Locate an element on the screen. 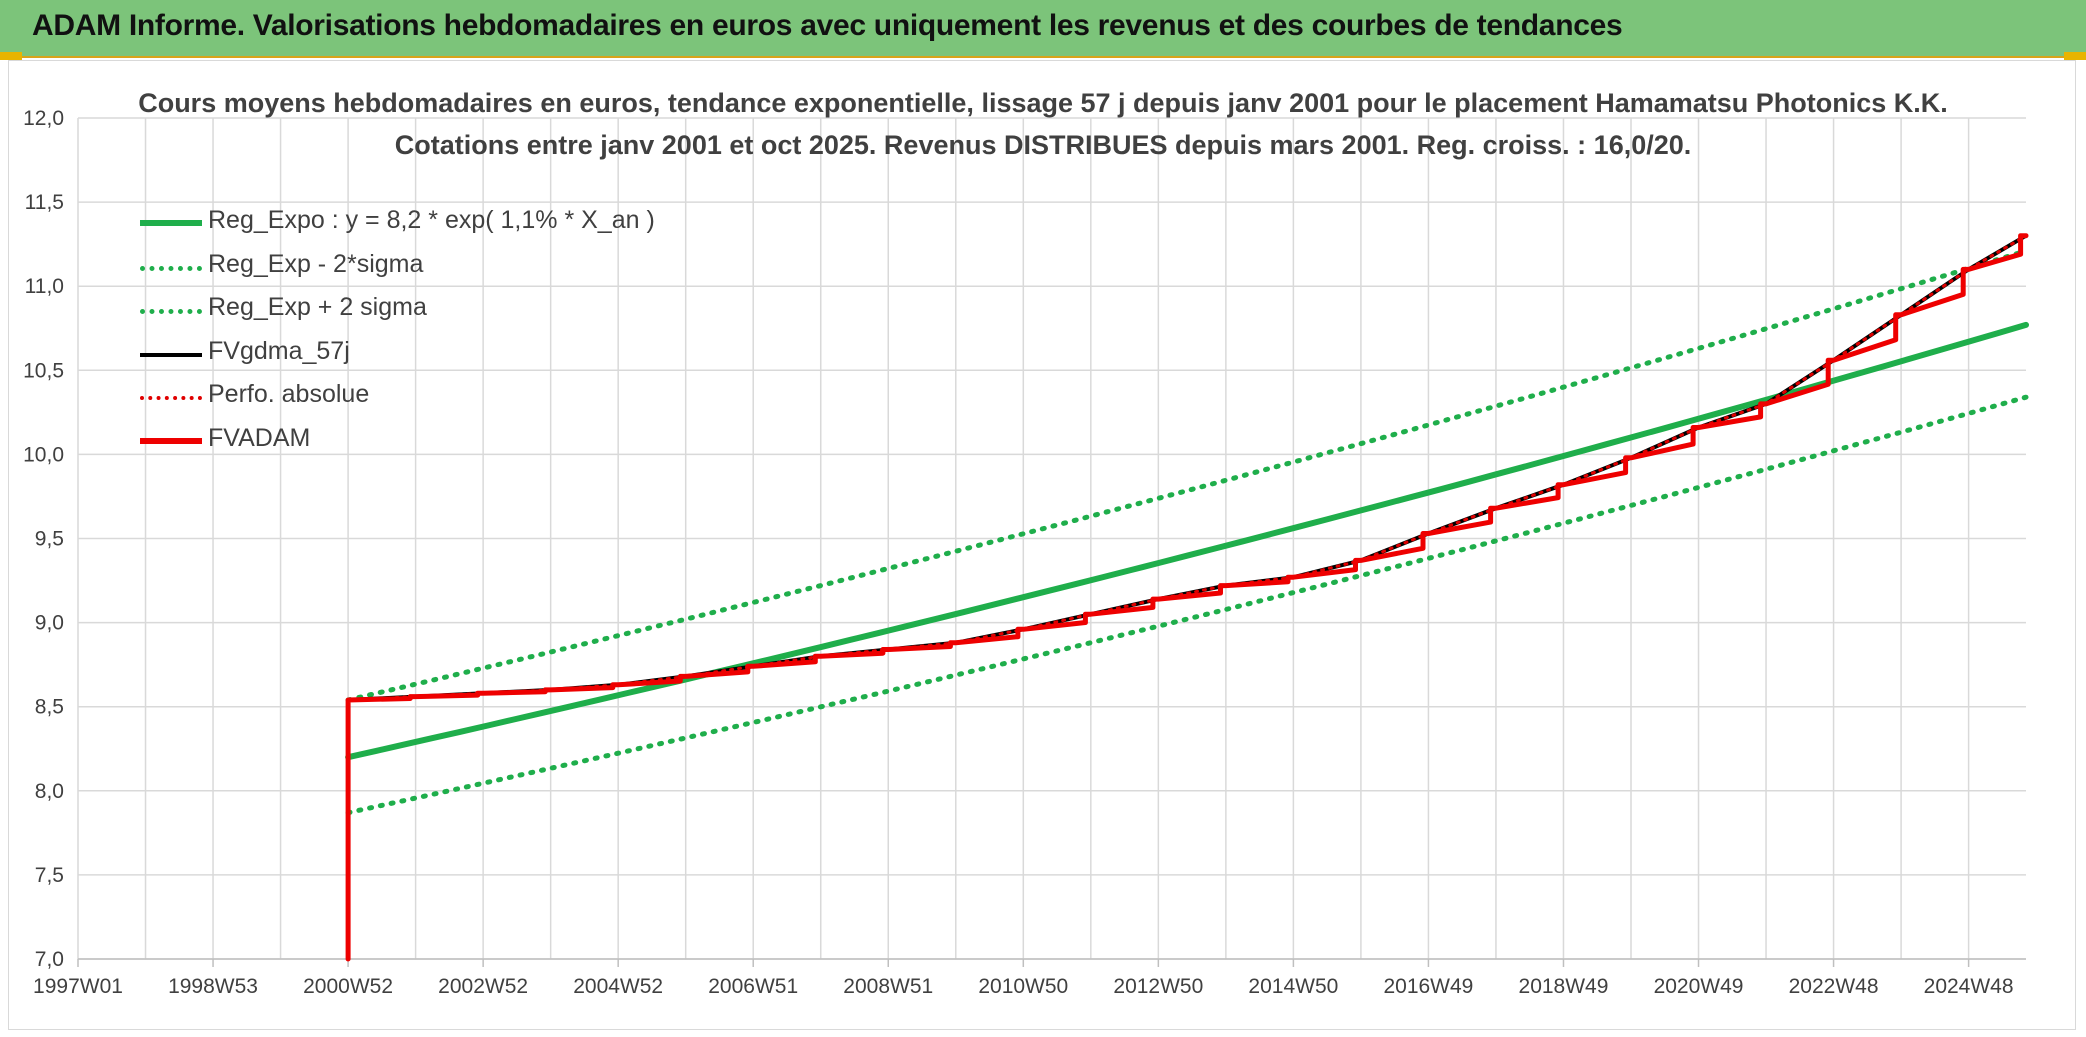 This screenshot has width=2086, height=1037. y-tick-label: 11,5 is located at coordinates (44, 202).